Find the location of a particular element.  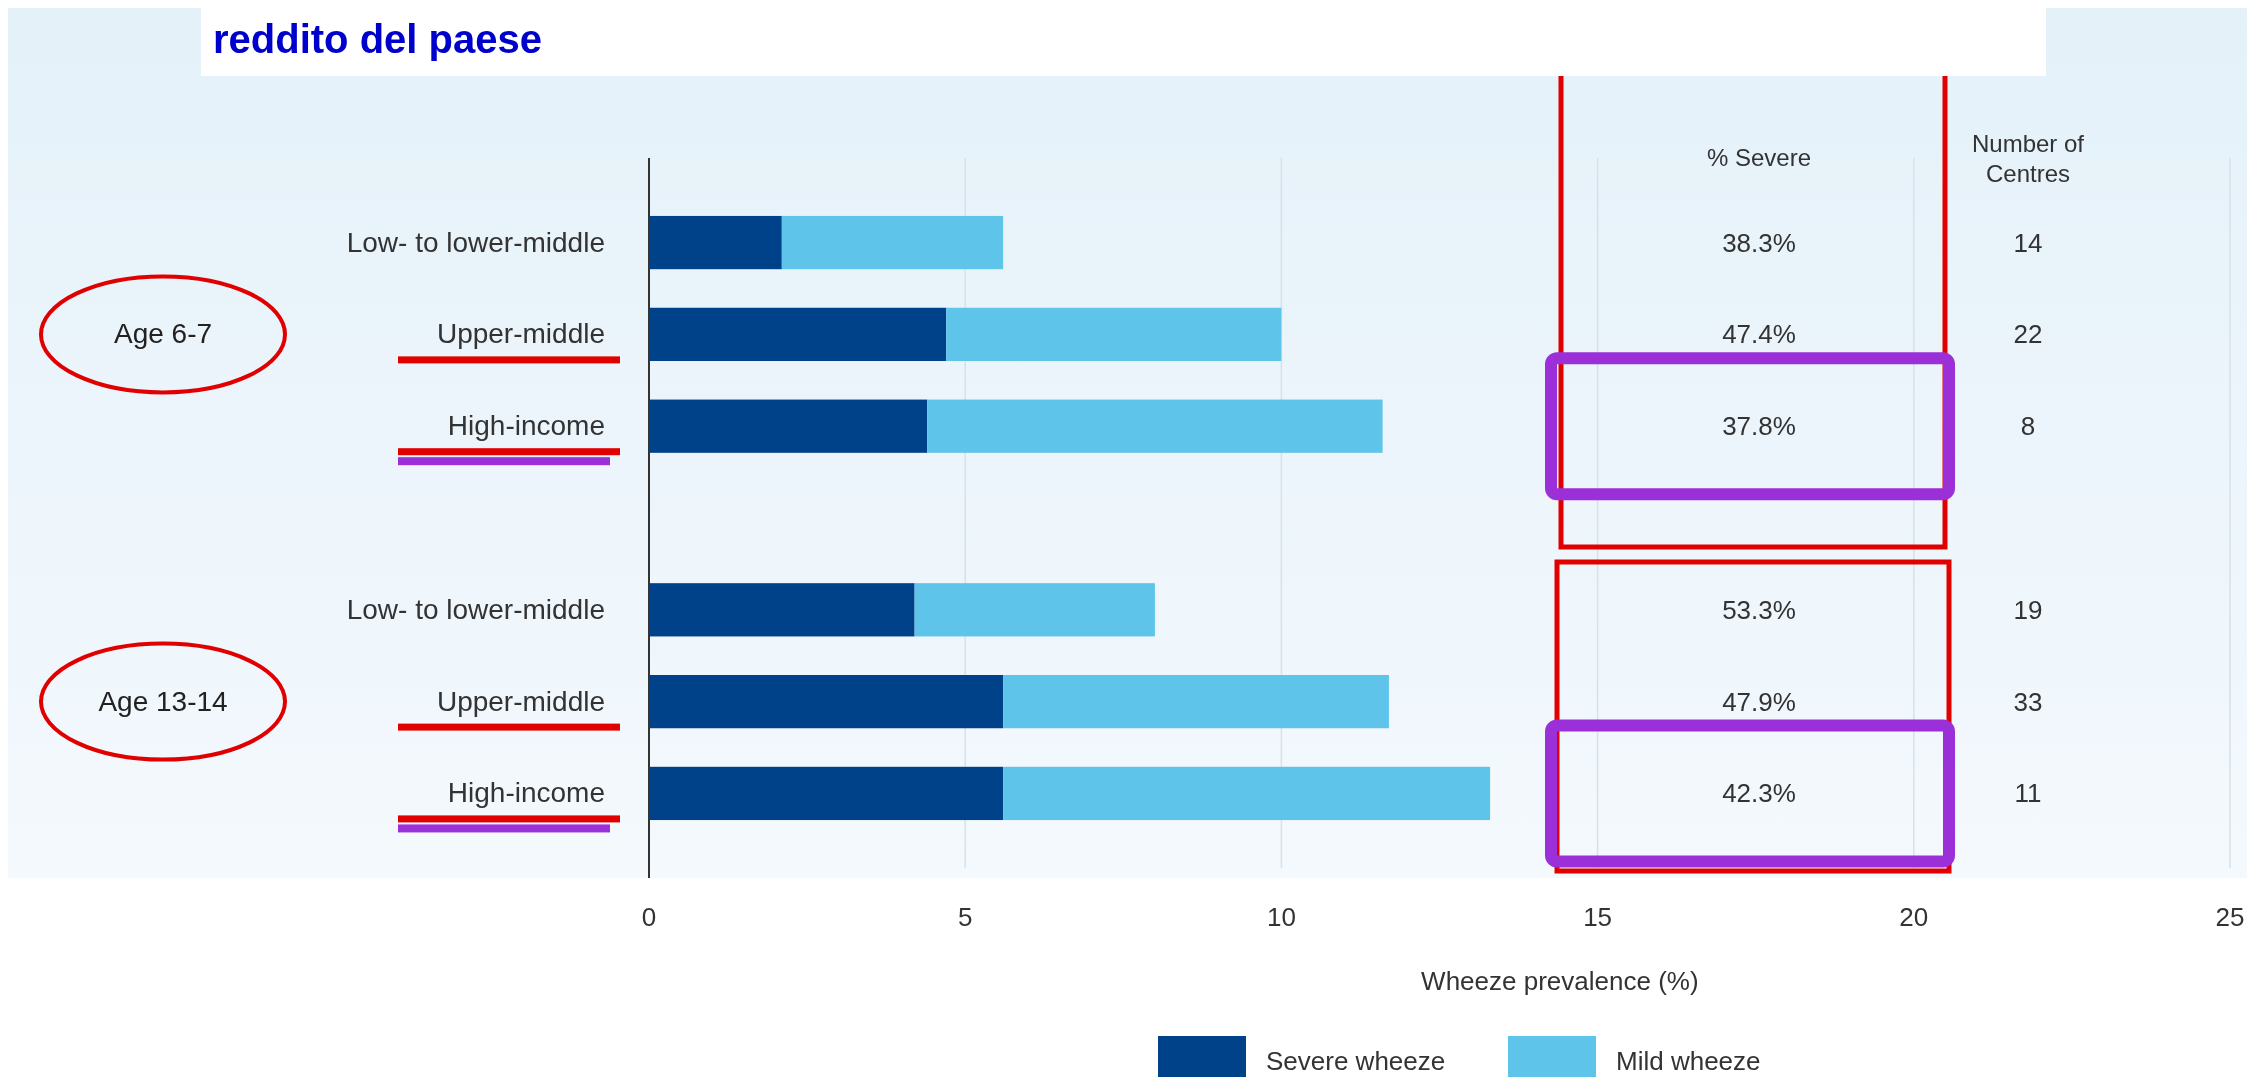

annotation: 22 is located at coordinates (2028, 334).